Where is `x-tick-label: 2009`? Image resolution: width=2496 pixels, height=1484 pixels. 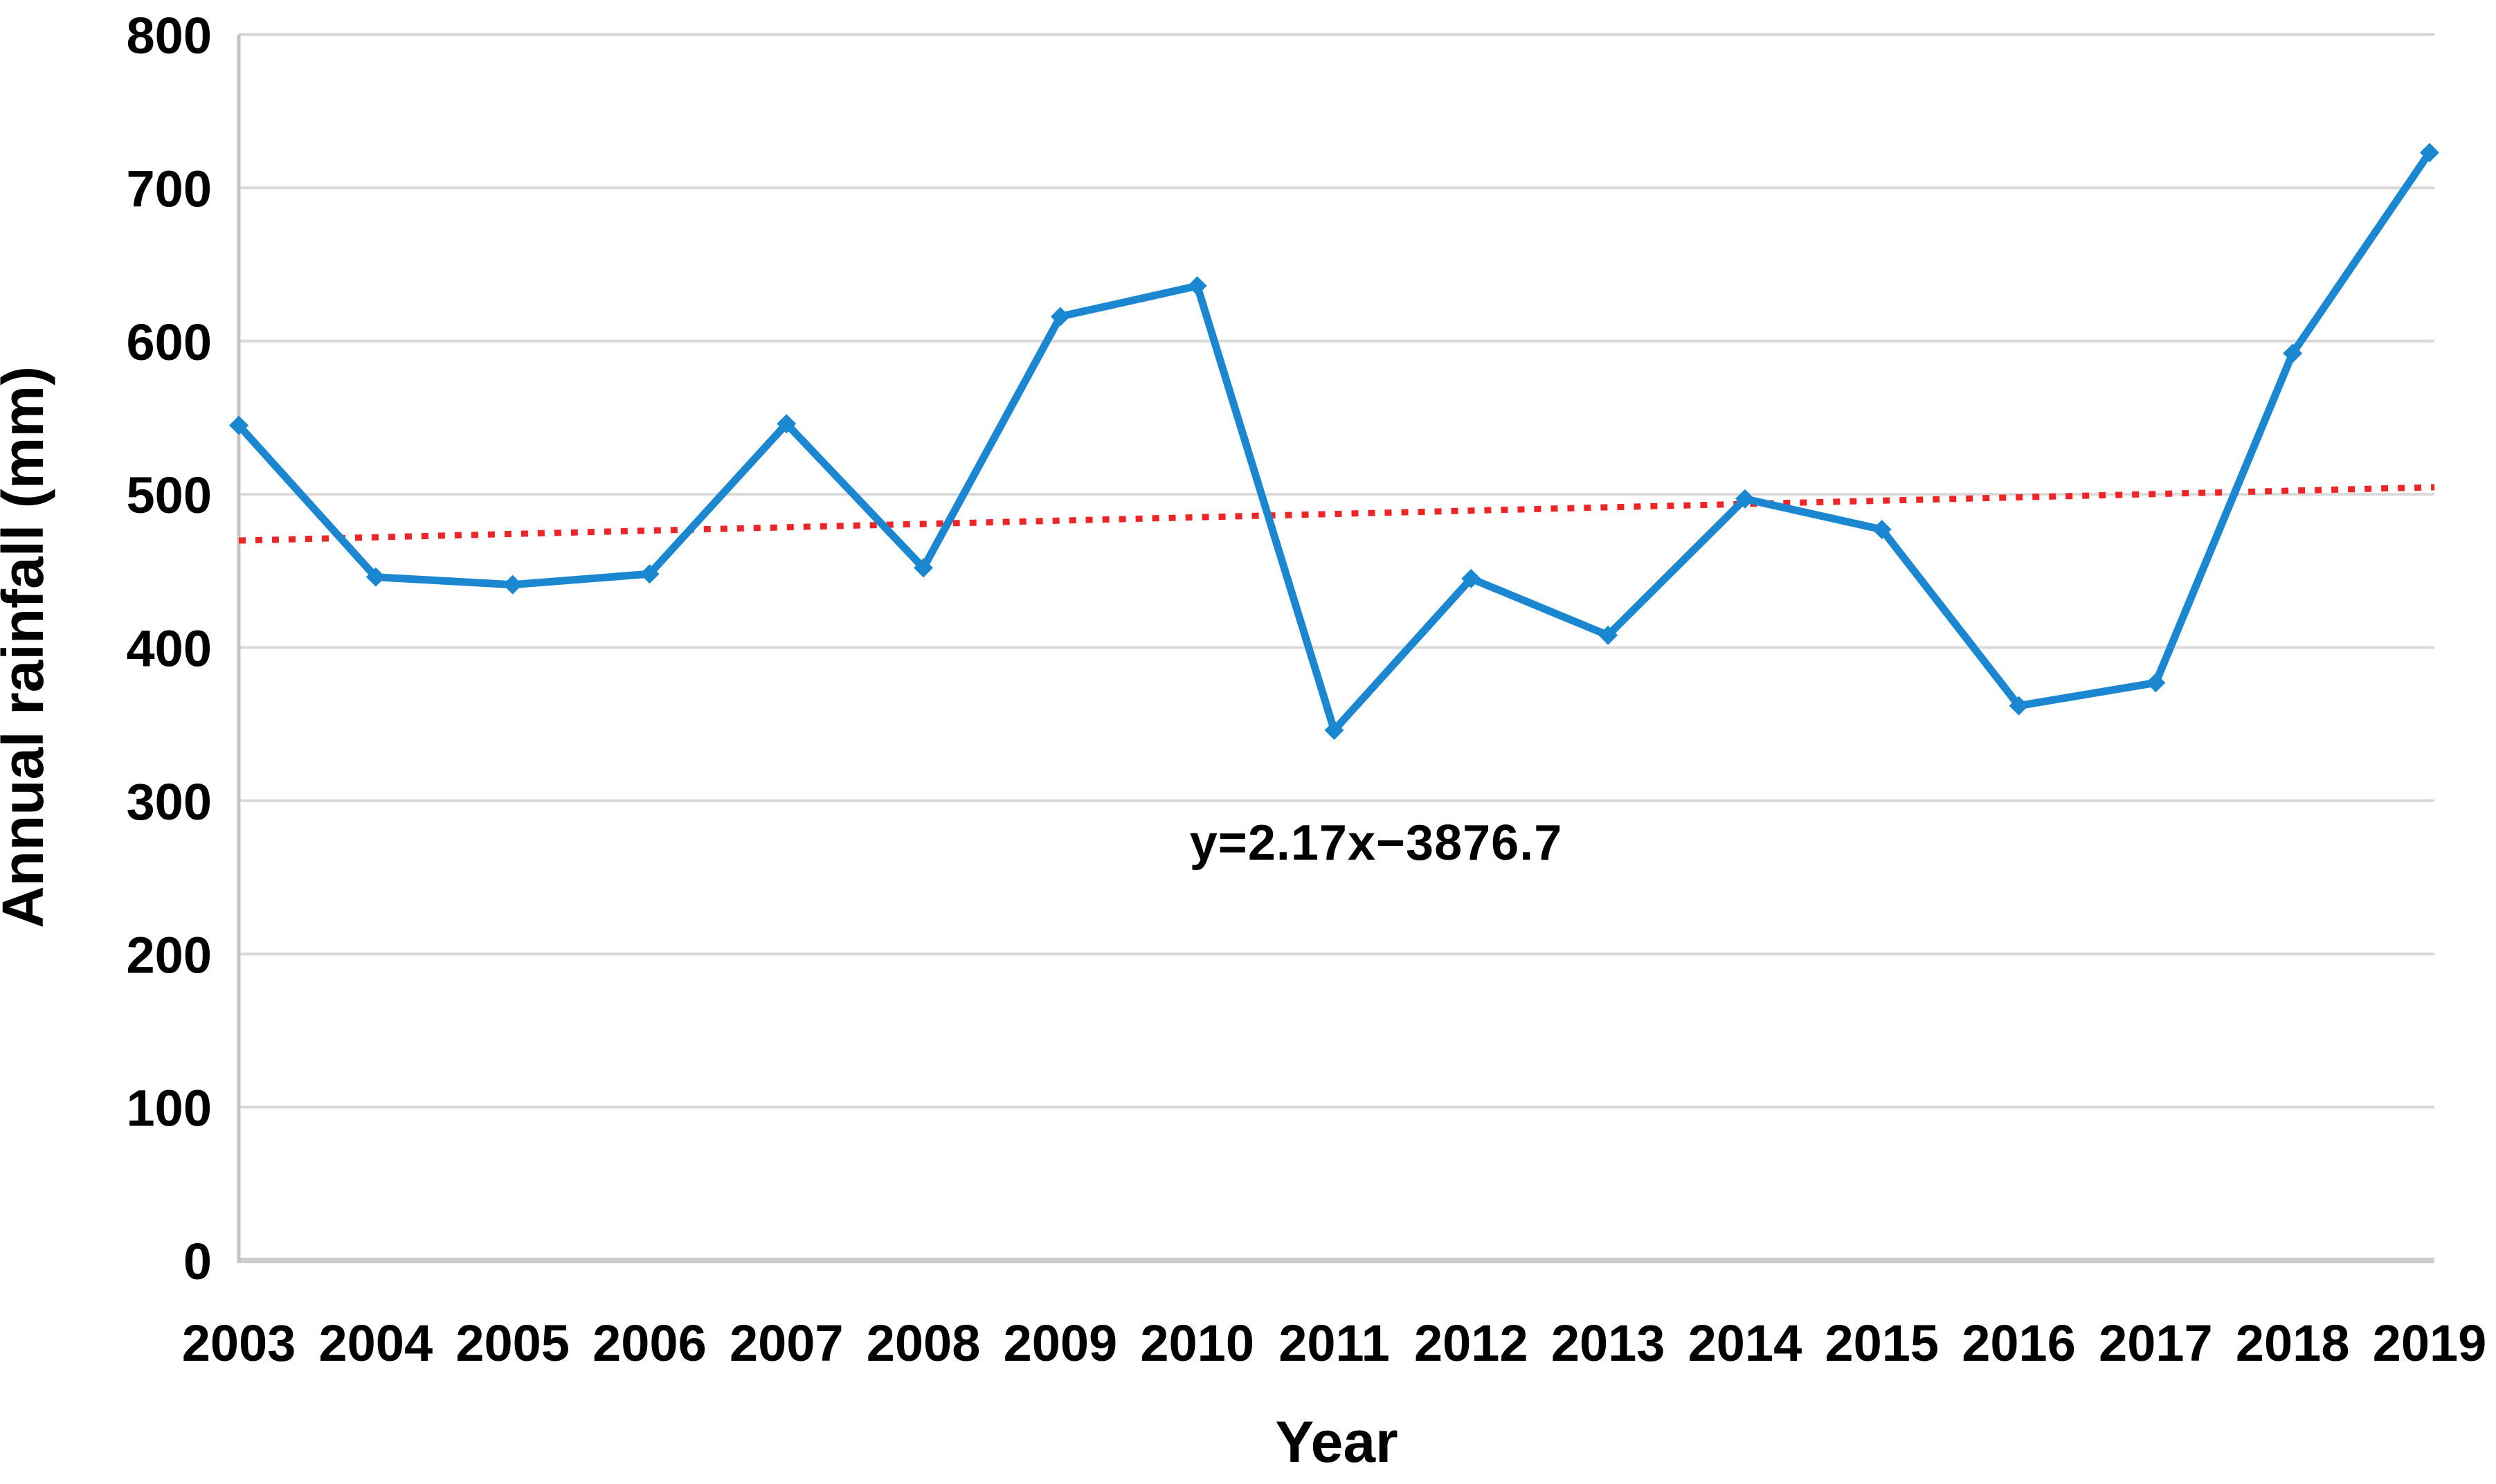 x-tick-label: 2009 is located at coordinates (1061, 1343).